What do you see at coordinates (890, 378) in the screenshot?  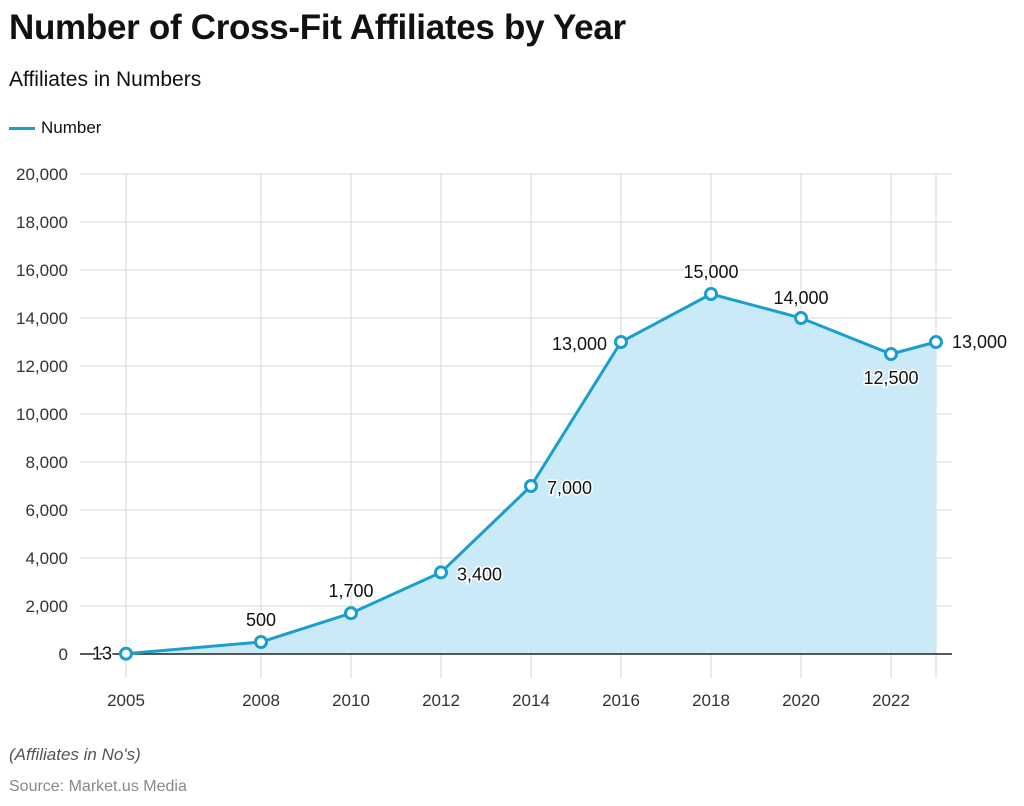 I see `data-label: 12,500` at bounding box center [890, 378].